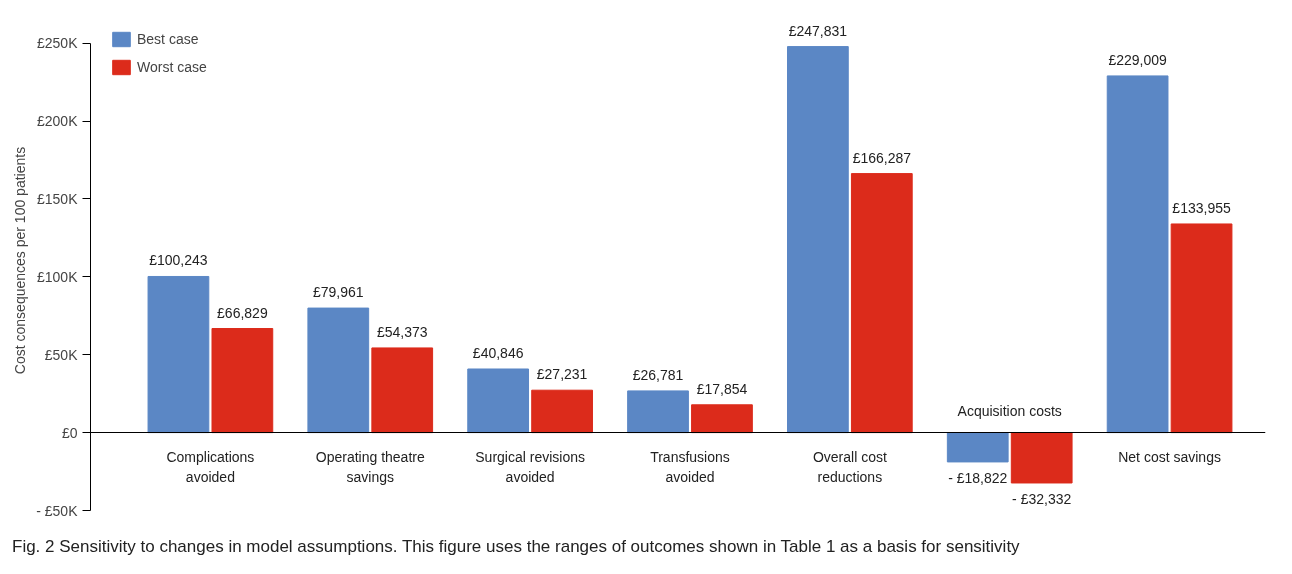 The height and width of the screenshot is (574, 1292). Describe the element at coordinates (1169, 456) in the screenshot. I see `x-tick-label: Net cost savings` at that location.